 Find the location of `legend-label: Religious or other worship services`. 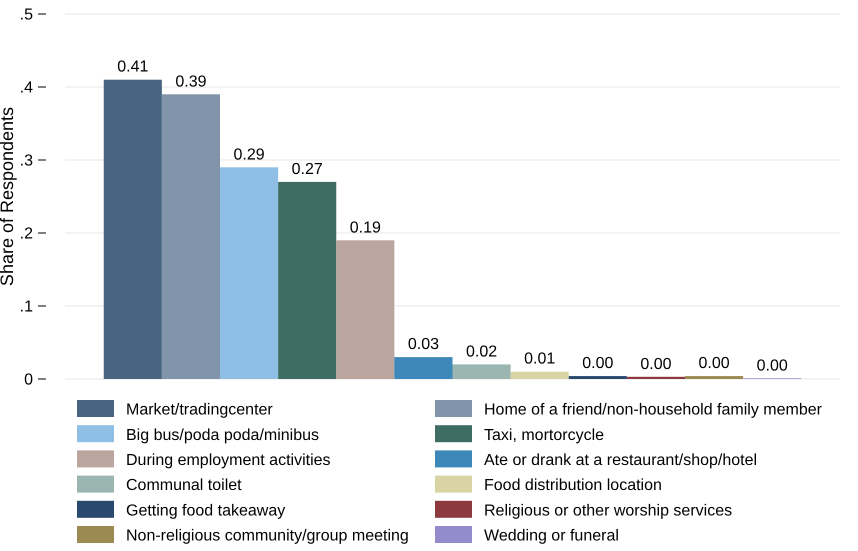

legend-label: Religious or other worship services is located at coordinates (608, 511).